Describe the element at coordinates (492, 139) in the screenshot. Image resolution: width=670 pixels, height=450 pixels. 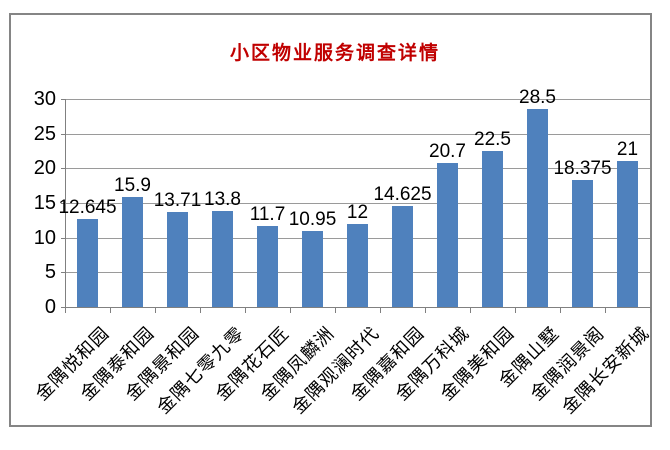
I see `bar-value-label: 22.5` at that location.